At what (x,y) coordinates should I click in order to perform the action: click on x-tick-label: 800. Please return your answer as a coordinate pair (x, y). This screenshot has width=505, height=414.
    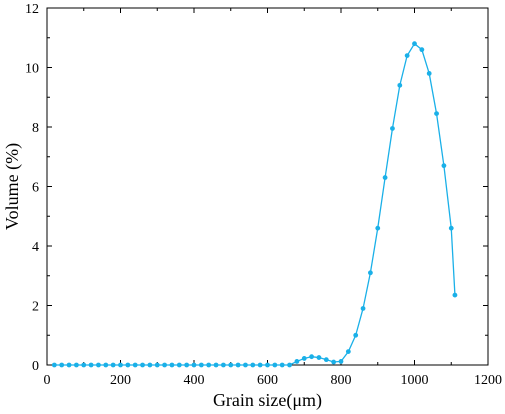
    Looking at the image, I should click on (341, 380).